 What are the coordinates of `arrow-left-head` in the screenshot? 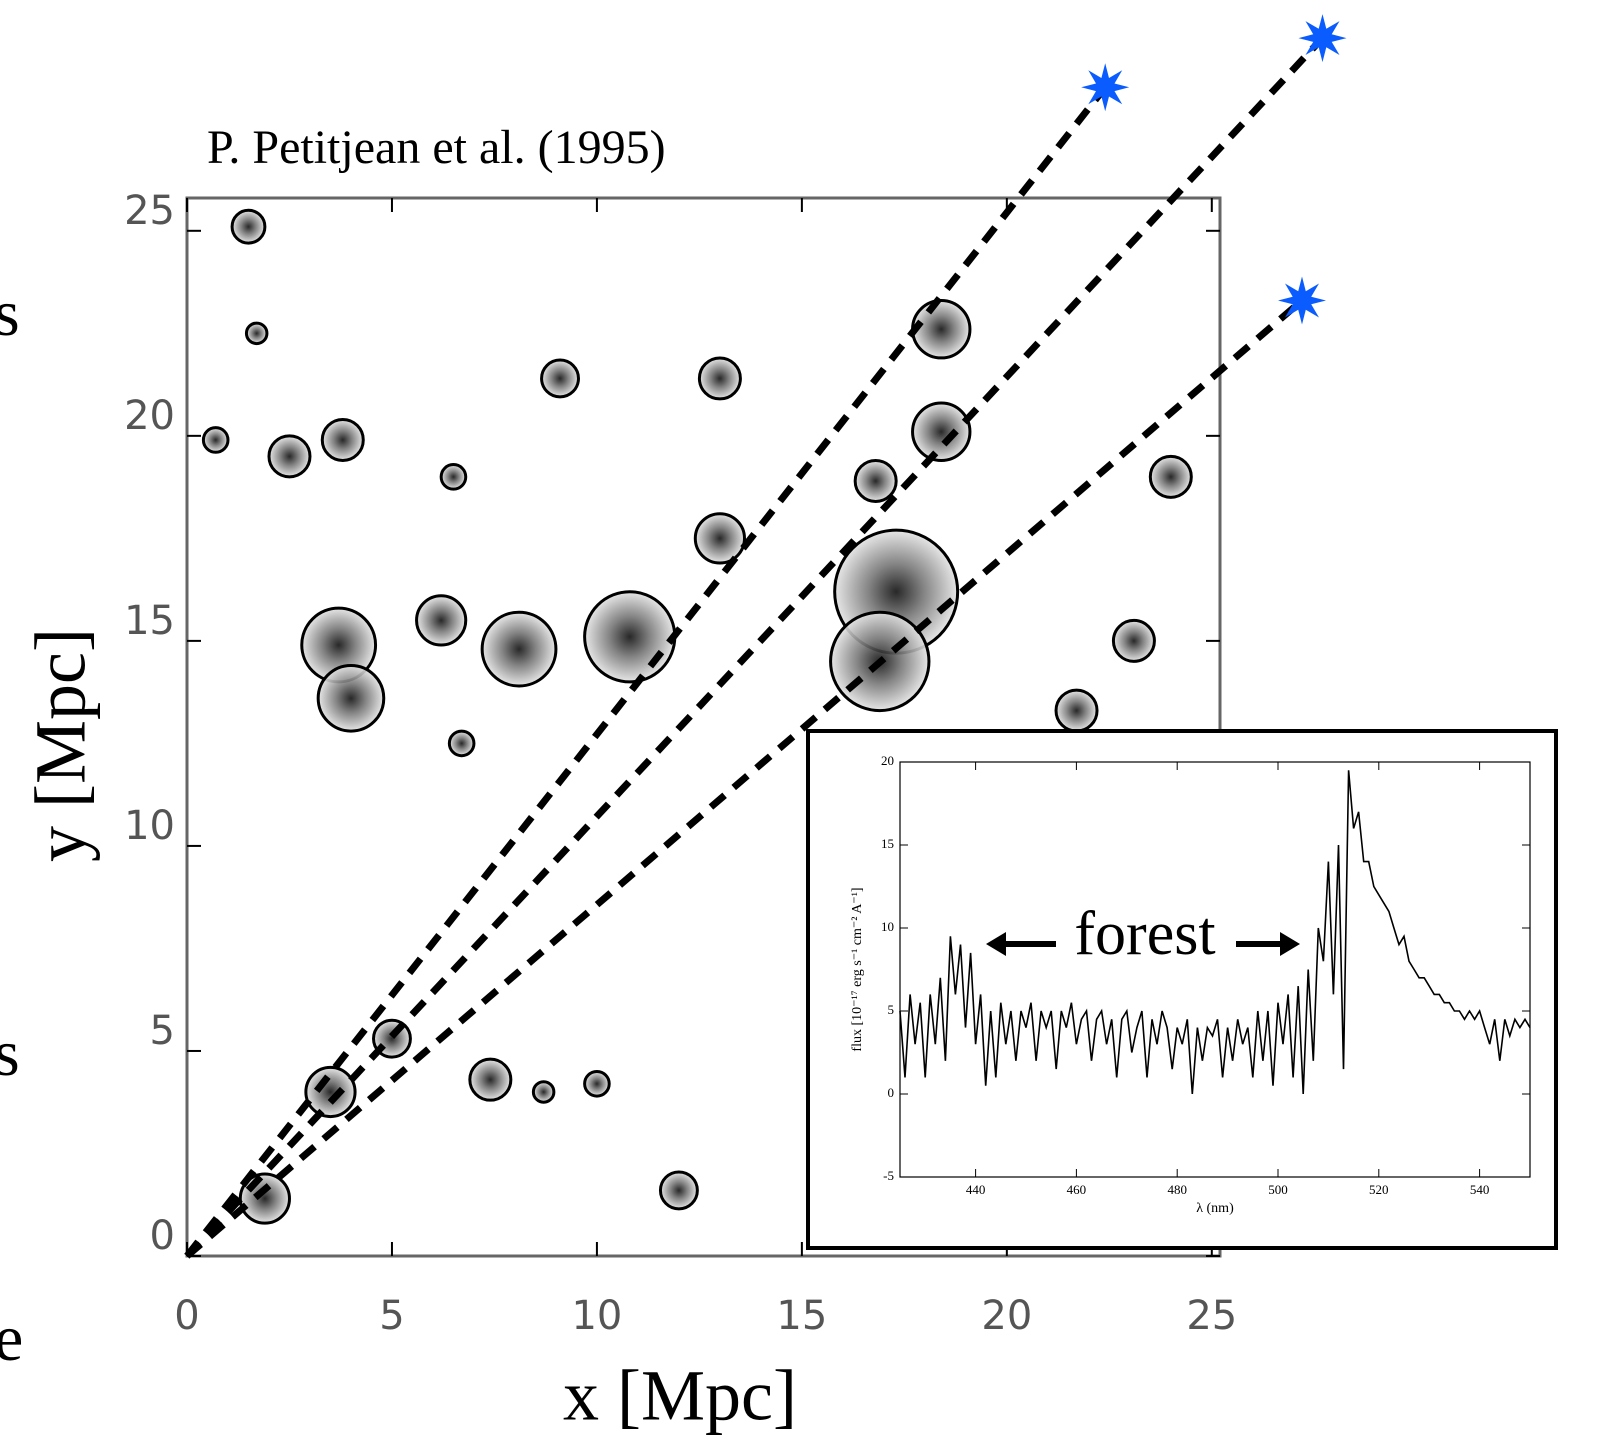 It's located at (996, 944).